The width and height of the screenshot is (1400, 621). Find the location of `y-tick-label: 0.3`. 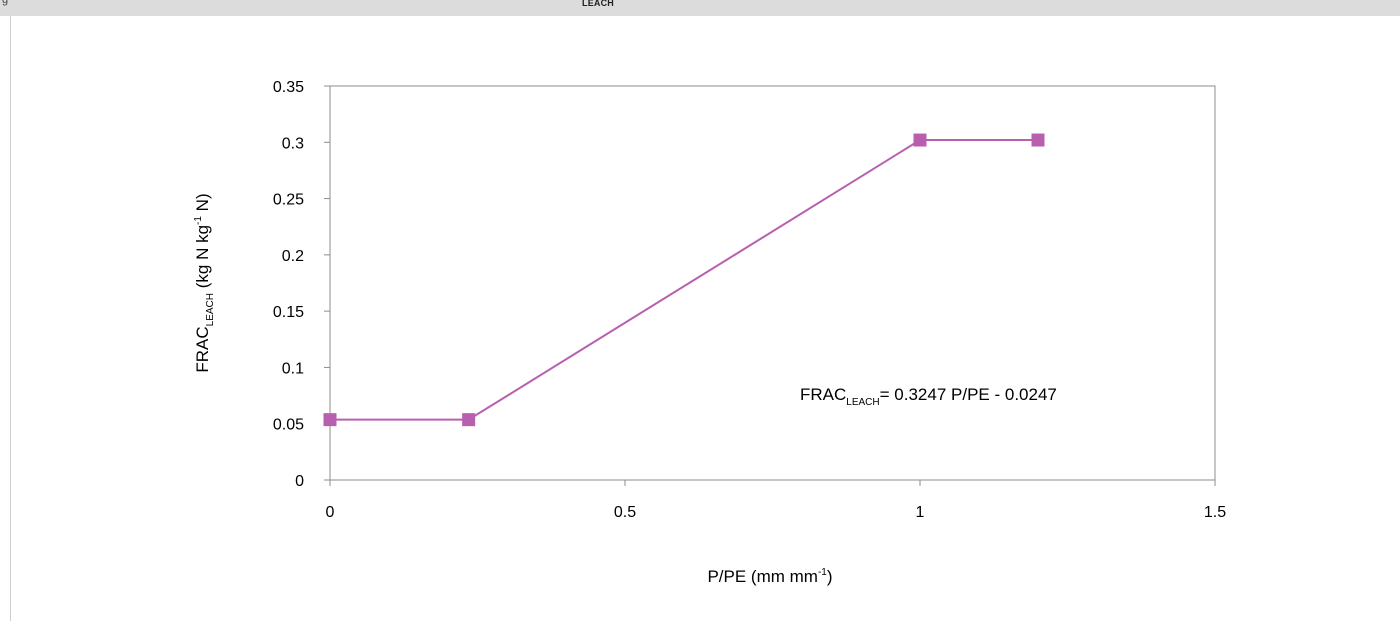

y-tick-label: 0.3 is located at coordinates (293, 143).